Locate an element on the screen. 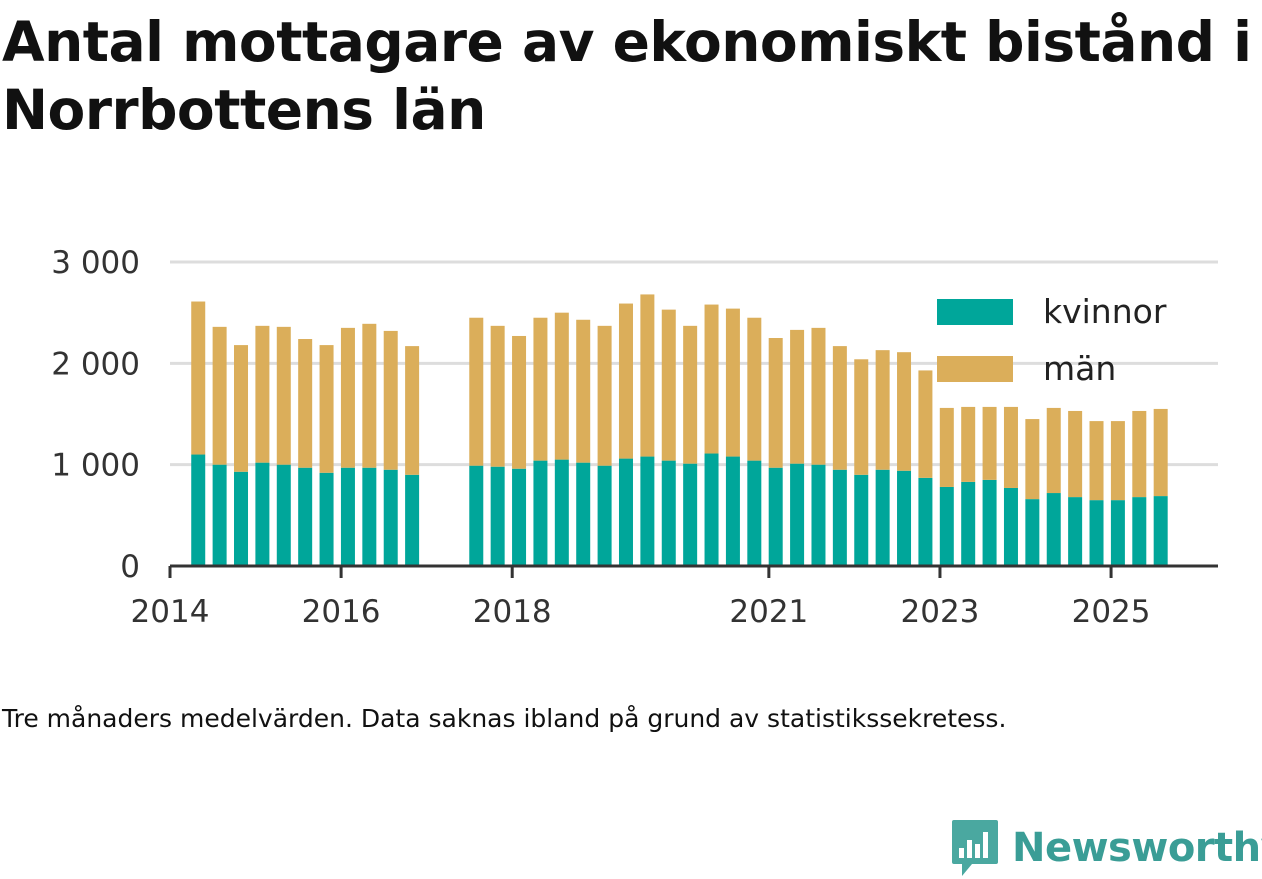 The image size is (1262, 879). x-tick-label: 2016 is located at coordinates (341, 612).